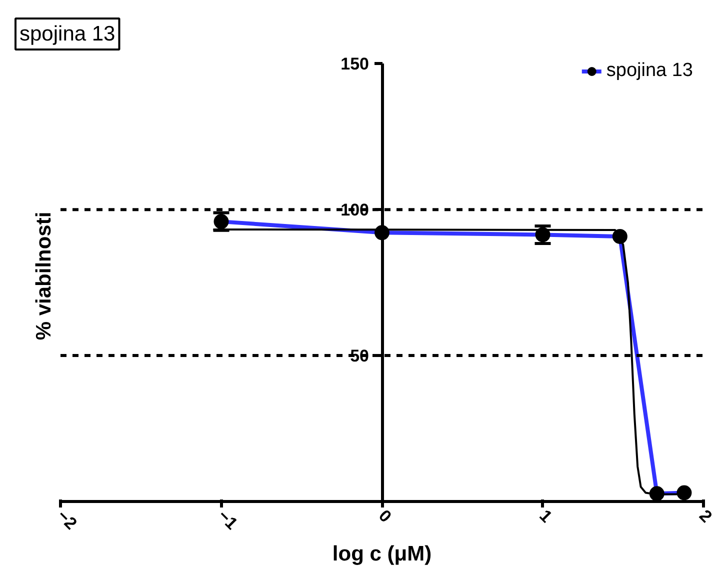  I want to click on x-tick-label: −1, so click(228, 520).